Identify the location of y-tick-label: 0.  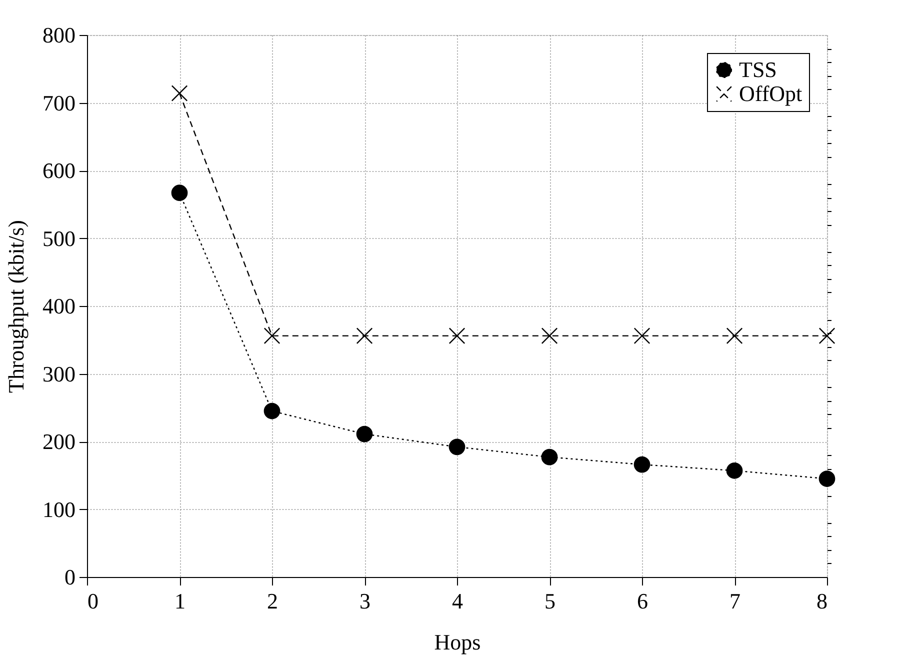
(70, 577).